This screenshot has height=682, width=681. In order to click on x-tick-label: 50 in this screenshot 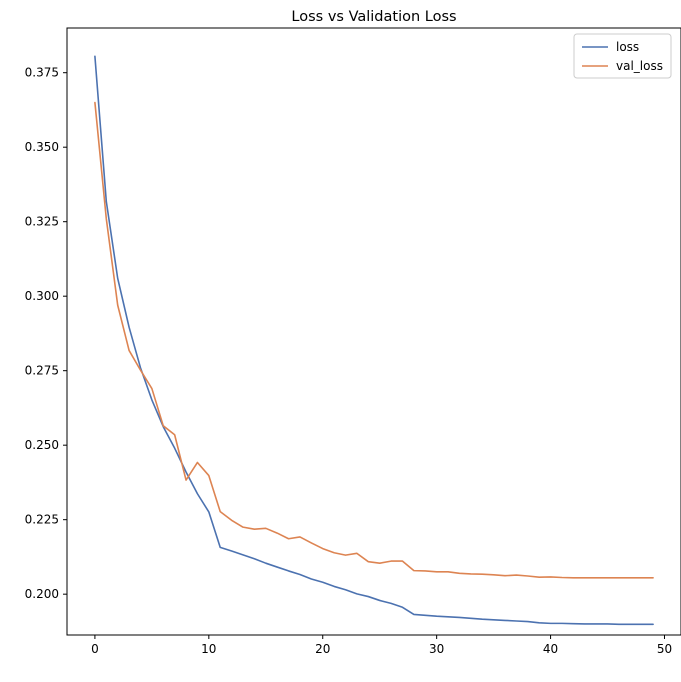, I will do `click(664, 649)`.